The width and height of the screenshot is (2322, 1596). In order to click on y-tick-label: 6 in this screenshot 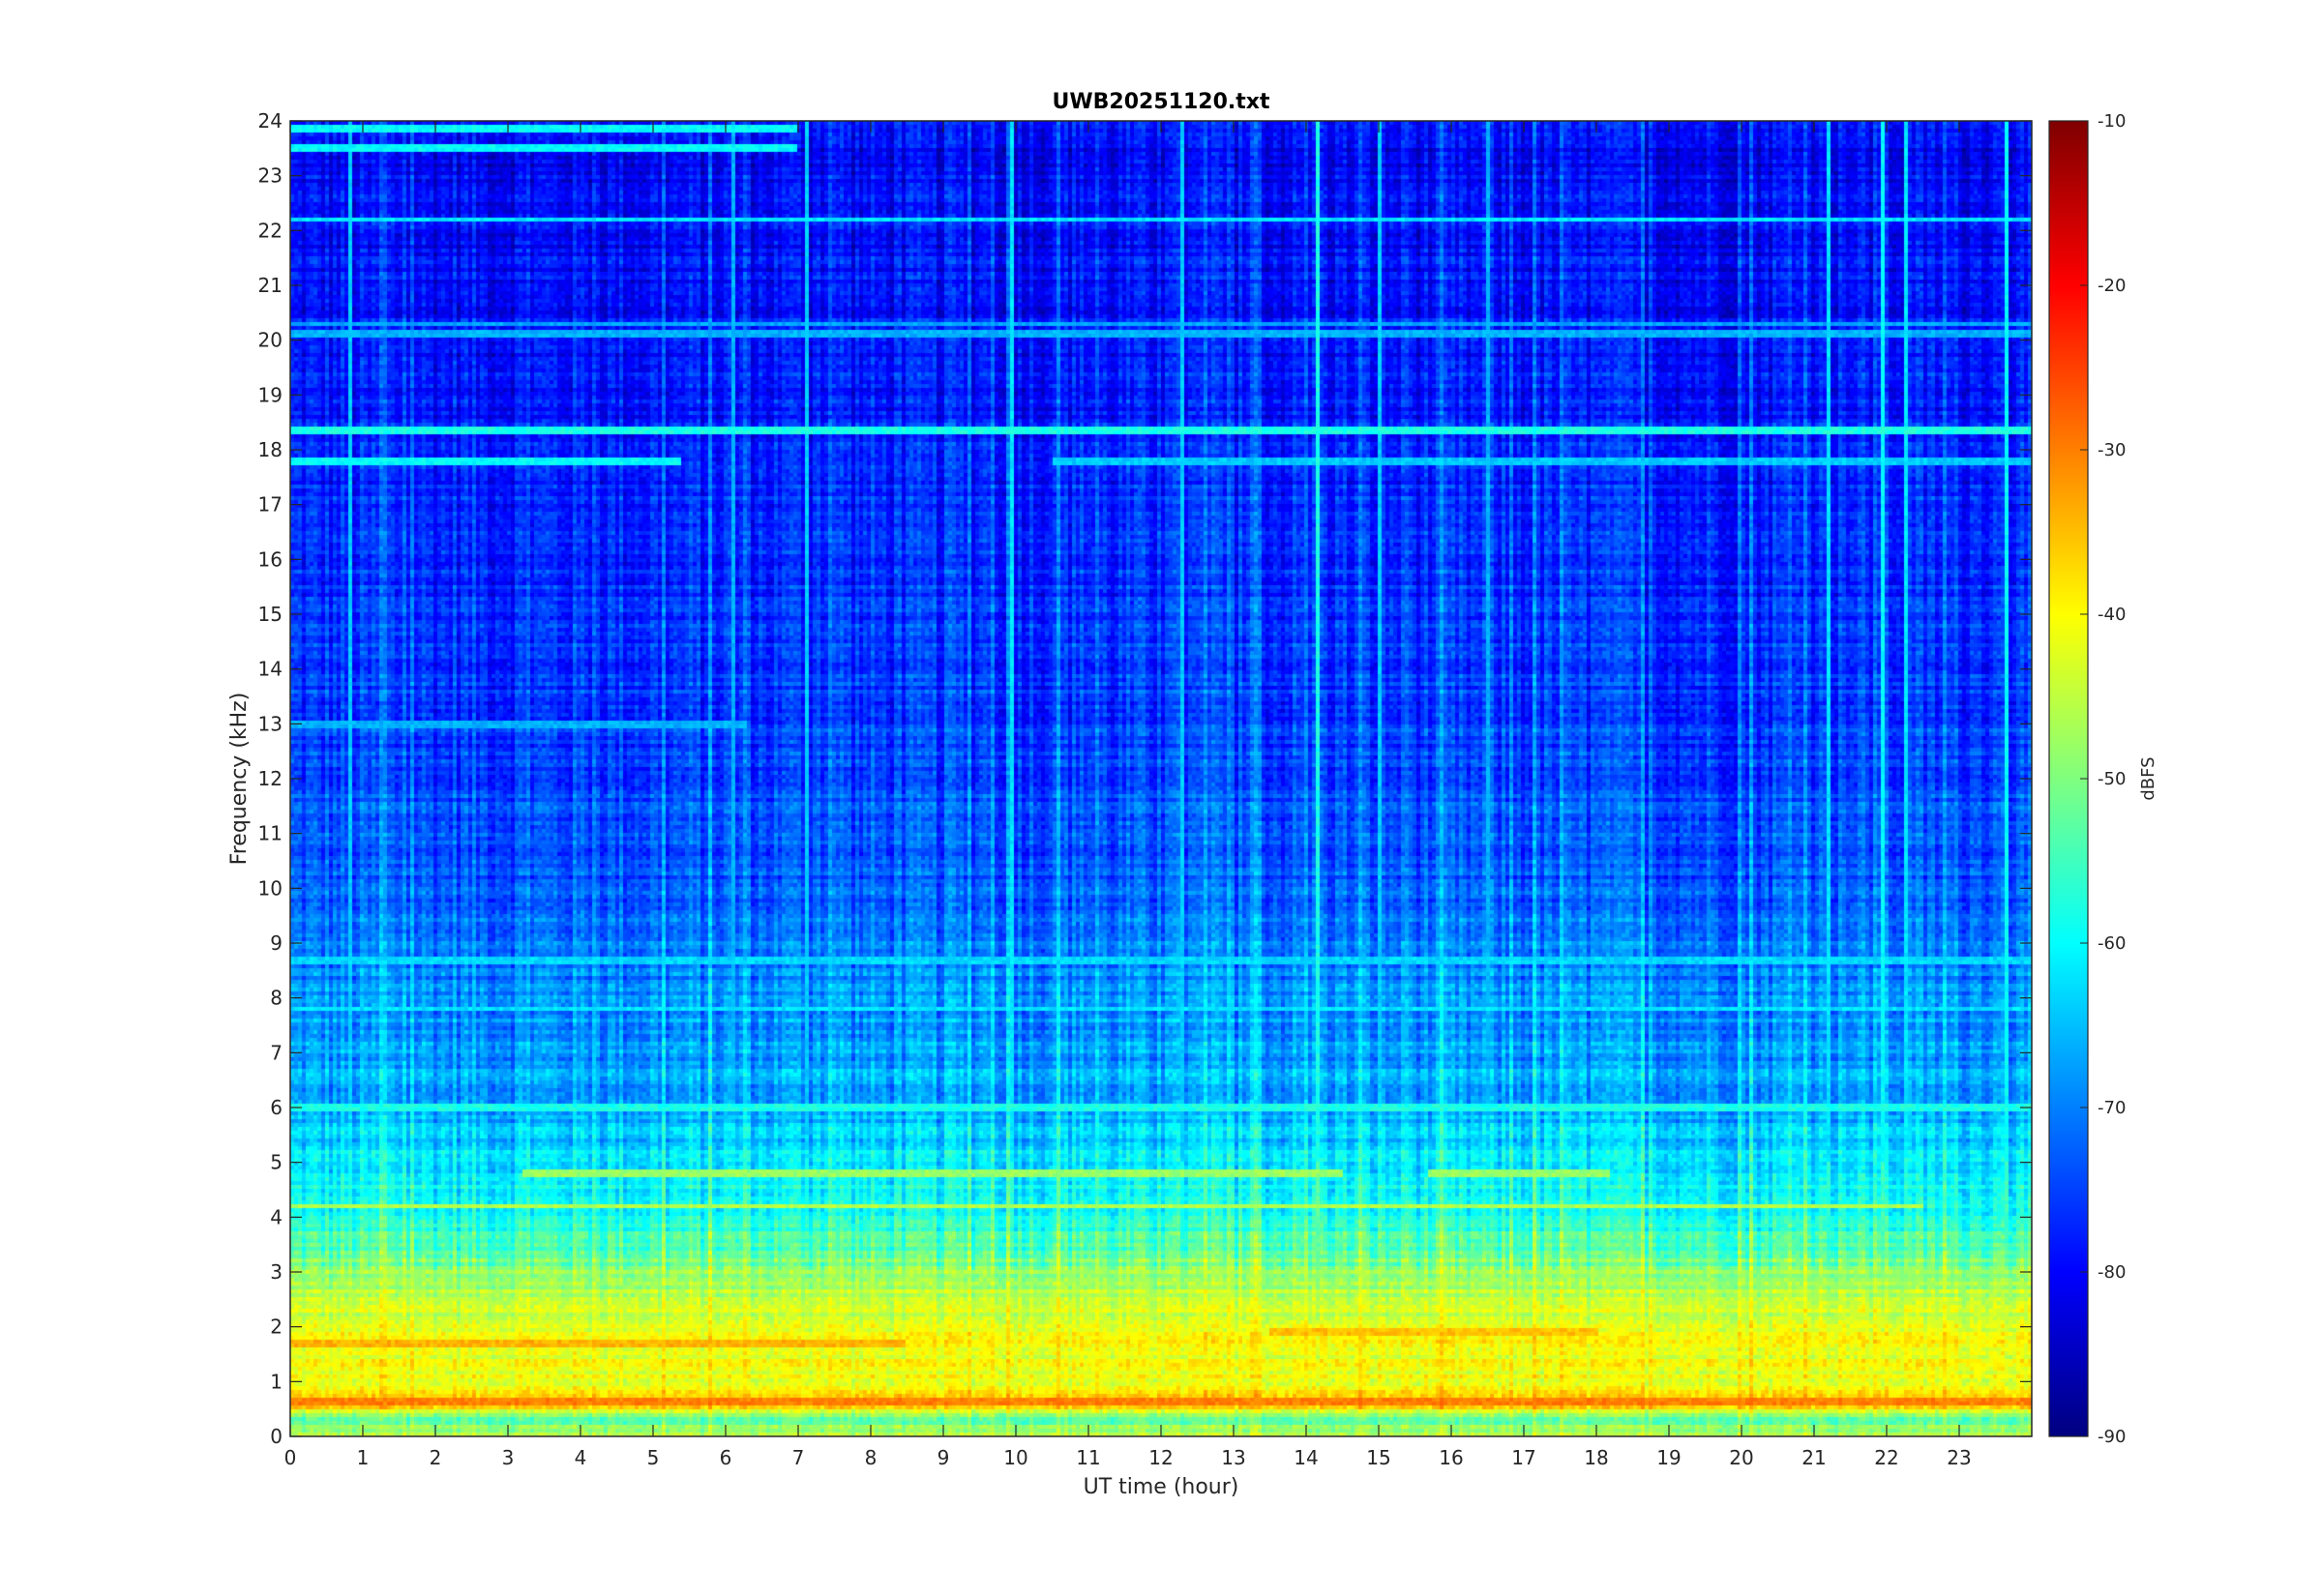, I will do `click(276, 1107)`.